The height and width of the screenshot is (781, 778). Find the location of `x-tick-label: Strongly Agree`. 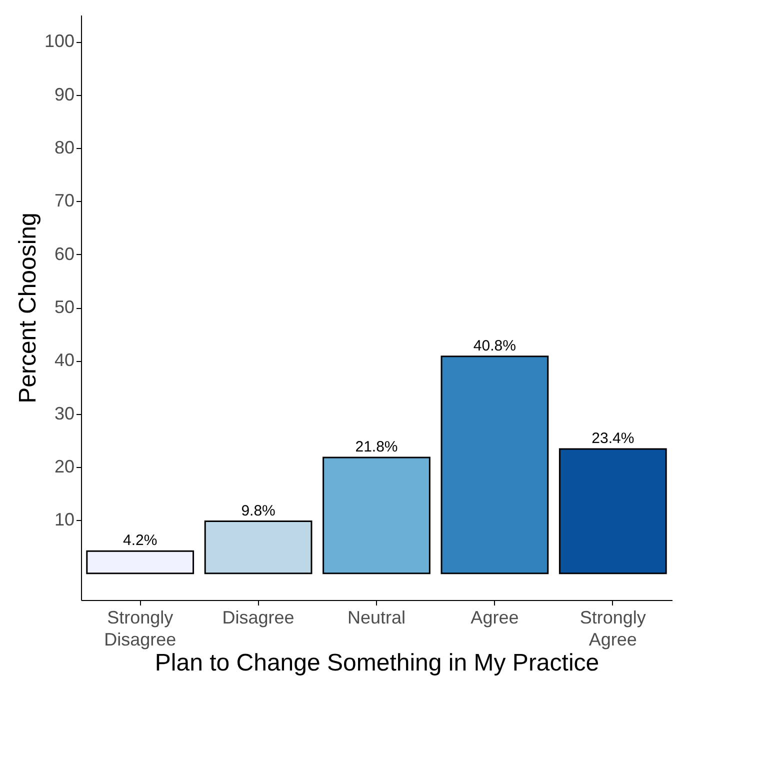

x-tick-label: Strongly Agree is located at coordinates (613, 629).